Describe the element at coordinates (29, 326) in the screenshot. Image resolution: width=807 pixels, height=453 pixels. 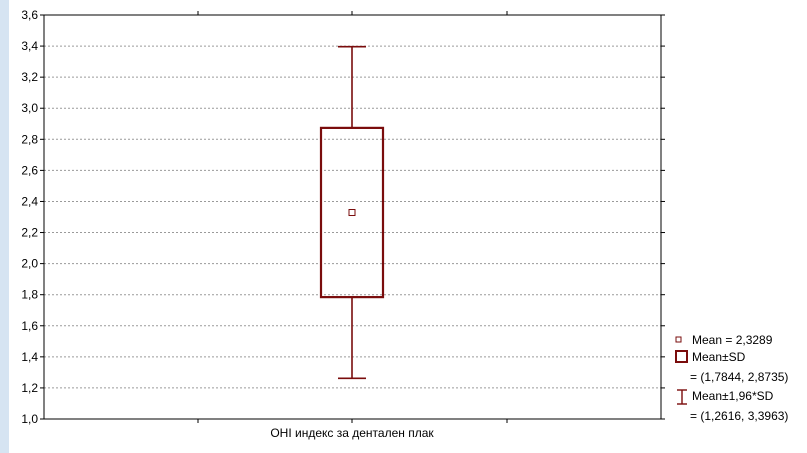
I see `y-tick-label: 1,6` at that location.